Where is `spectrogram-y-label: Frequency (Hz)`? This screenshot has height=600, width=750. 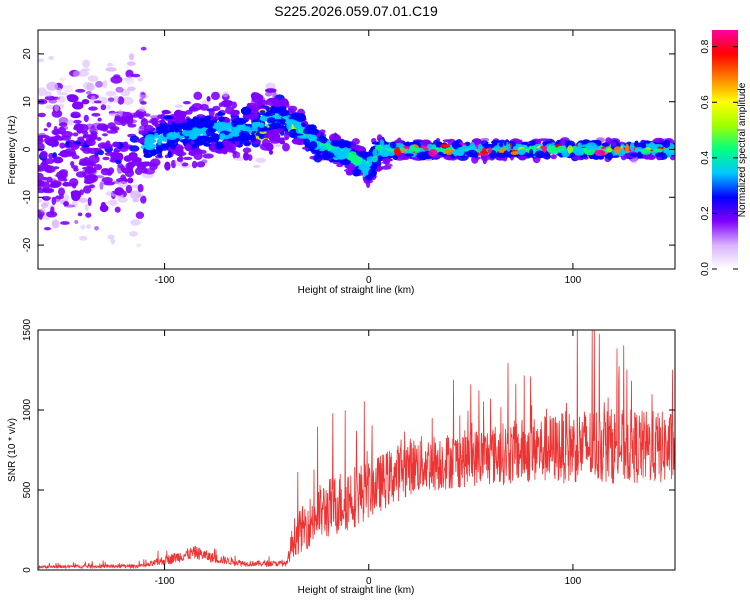
spectrogram-y-label: Frequency (Hz) is located at coordinates (12, 150).